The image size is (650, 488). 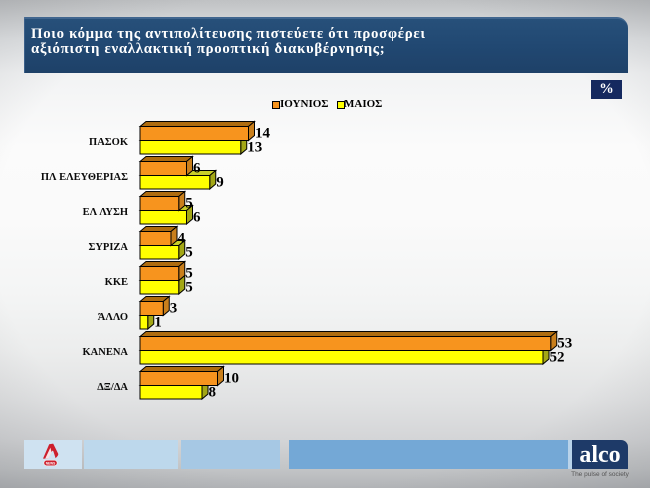 What do you see at coordinates (213, 392) in the screenshot?
I see `svg-text: 8` at bounding box center [213, 392].